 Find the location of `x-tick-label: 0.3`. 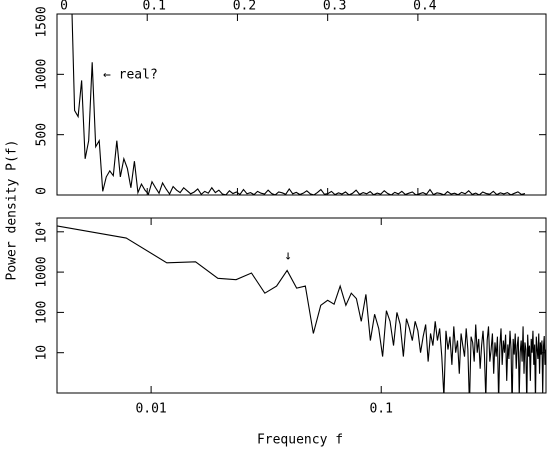

x-tick-label: 0.3 is located at coordinates (334, 7).